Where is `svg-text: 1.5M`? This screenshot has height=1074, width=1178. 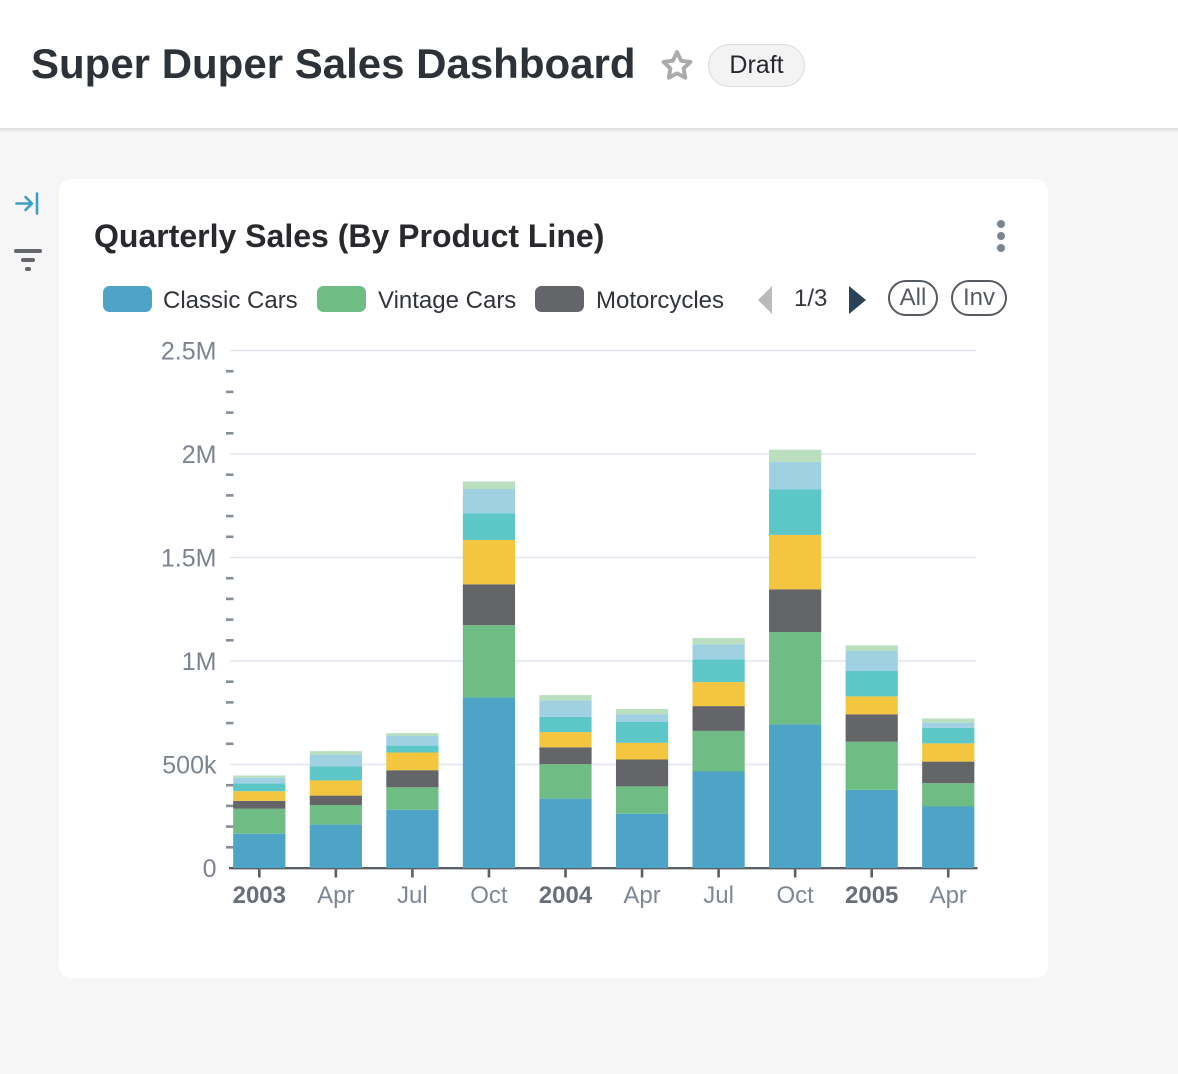 svg-text: 1.5M is located at coordinates (189, 559).